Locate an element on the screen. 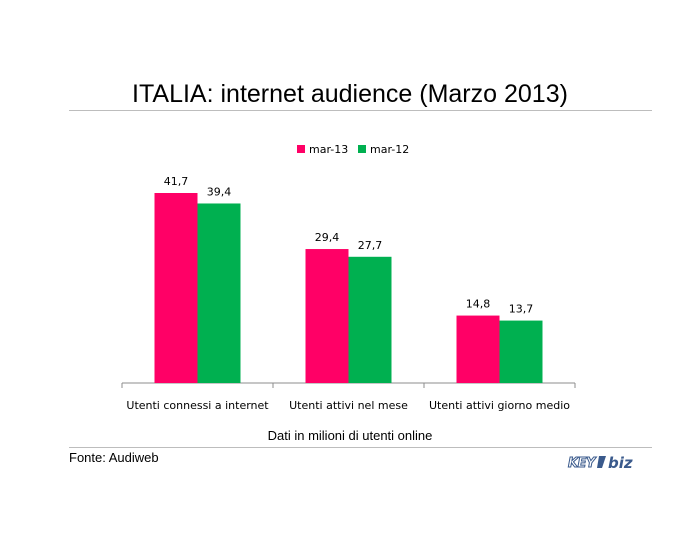 This screenshot has height=550, width=700. x-tick-label: Utenti connessi a internet is located at coordinates (197, 405).